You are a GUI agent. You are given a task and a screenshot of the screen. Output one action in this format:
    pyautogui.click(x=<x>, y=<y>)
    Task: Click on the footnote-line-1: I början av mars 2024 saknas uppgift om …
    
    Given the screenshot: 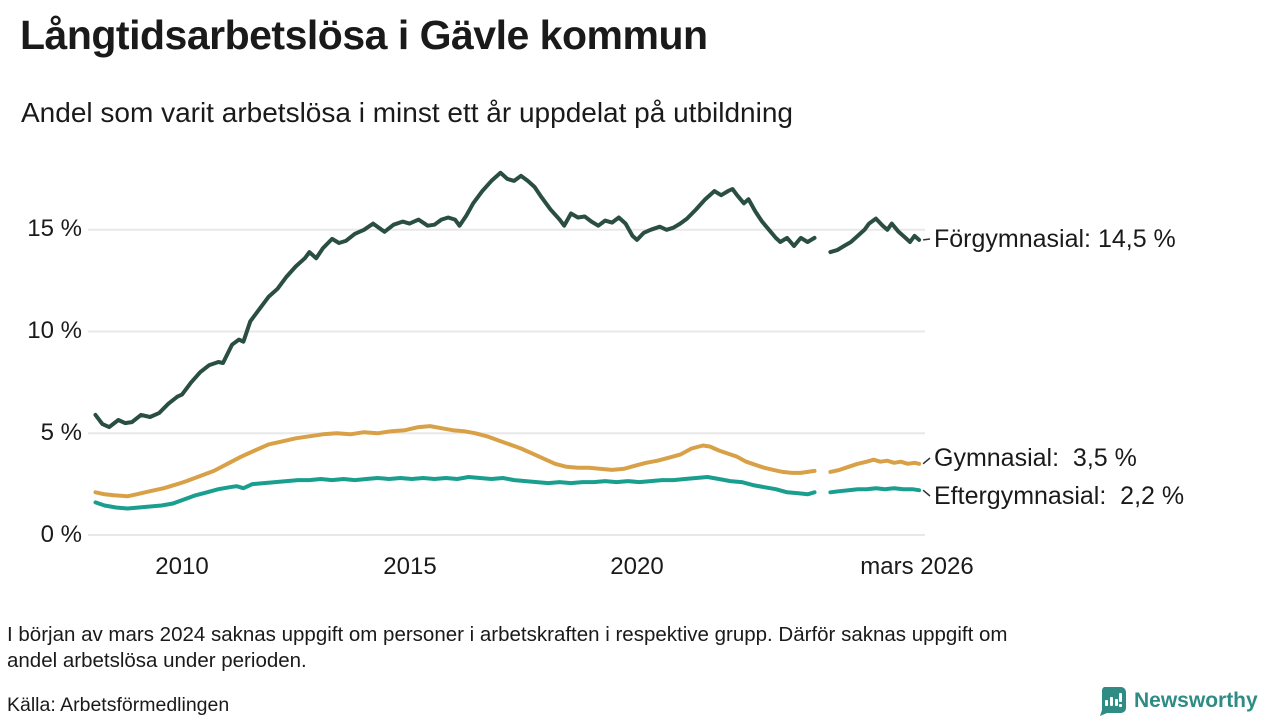 What is the action you would take?
    pyautogui.click(x=507, y=634)
    